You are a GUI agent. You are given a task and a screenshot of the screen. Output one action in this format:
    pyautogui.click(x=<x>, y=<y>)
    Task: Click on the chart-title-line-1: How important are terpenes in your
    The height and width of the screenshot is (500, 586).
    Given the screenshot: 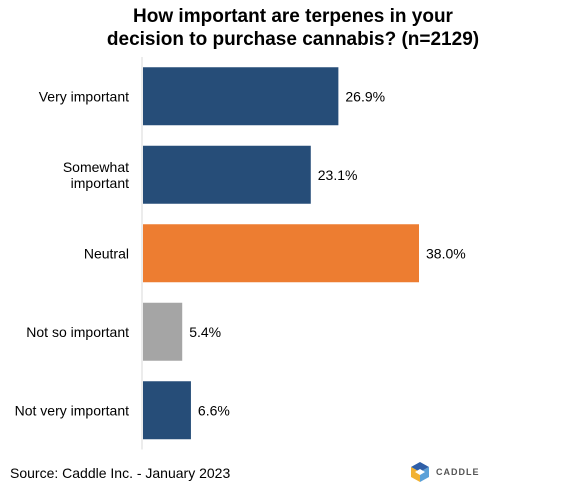 What is the action you would take?
    pyautogui.click(x=293, y=16)
    